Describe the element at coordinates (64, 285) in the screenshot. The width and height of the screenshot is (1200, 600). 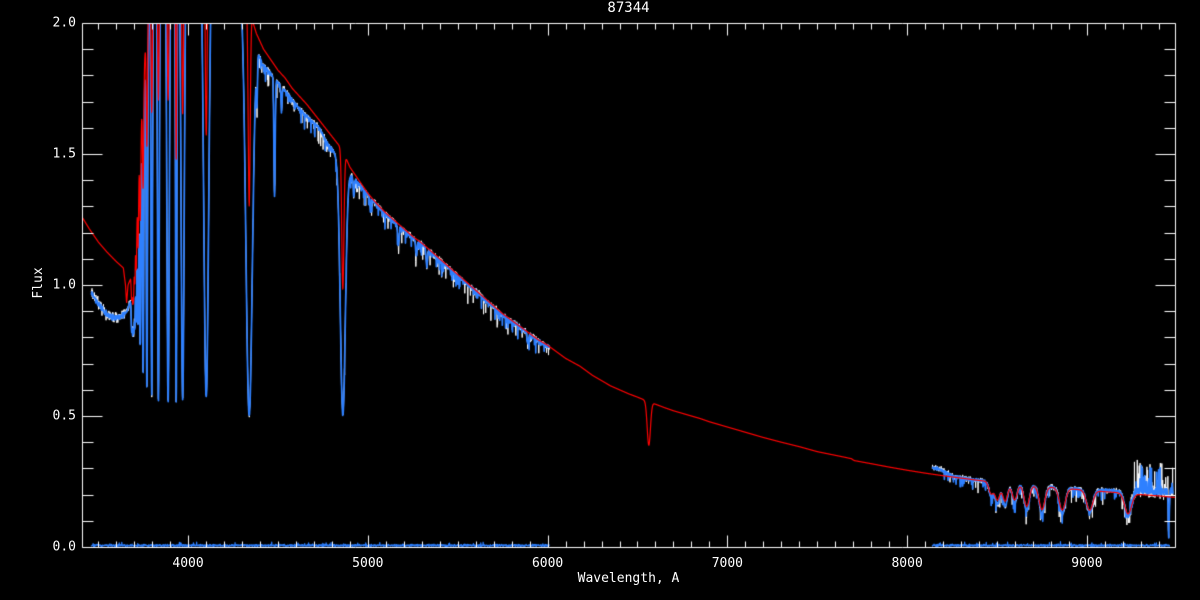
I see `y-tick-label: 1.0` at that location.